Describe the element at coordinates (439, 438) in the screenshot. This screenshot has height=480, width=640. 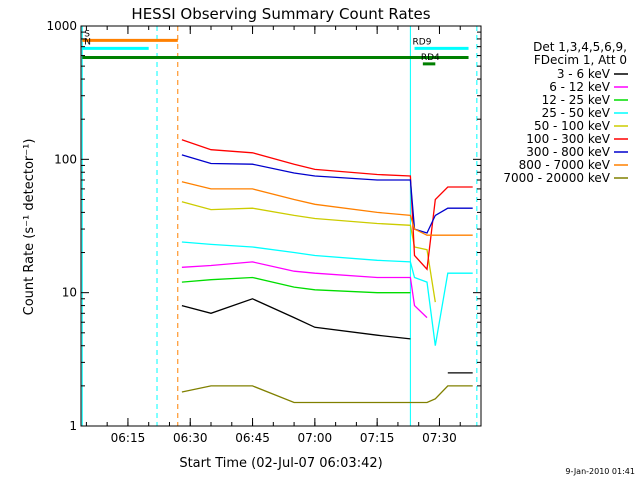
I see `x-tick-label: 07:30` at that location.